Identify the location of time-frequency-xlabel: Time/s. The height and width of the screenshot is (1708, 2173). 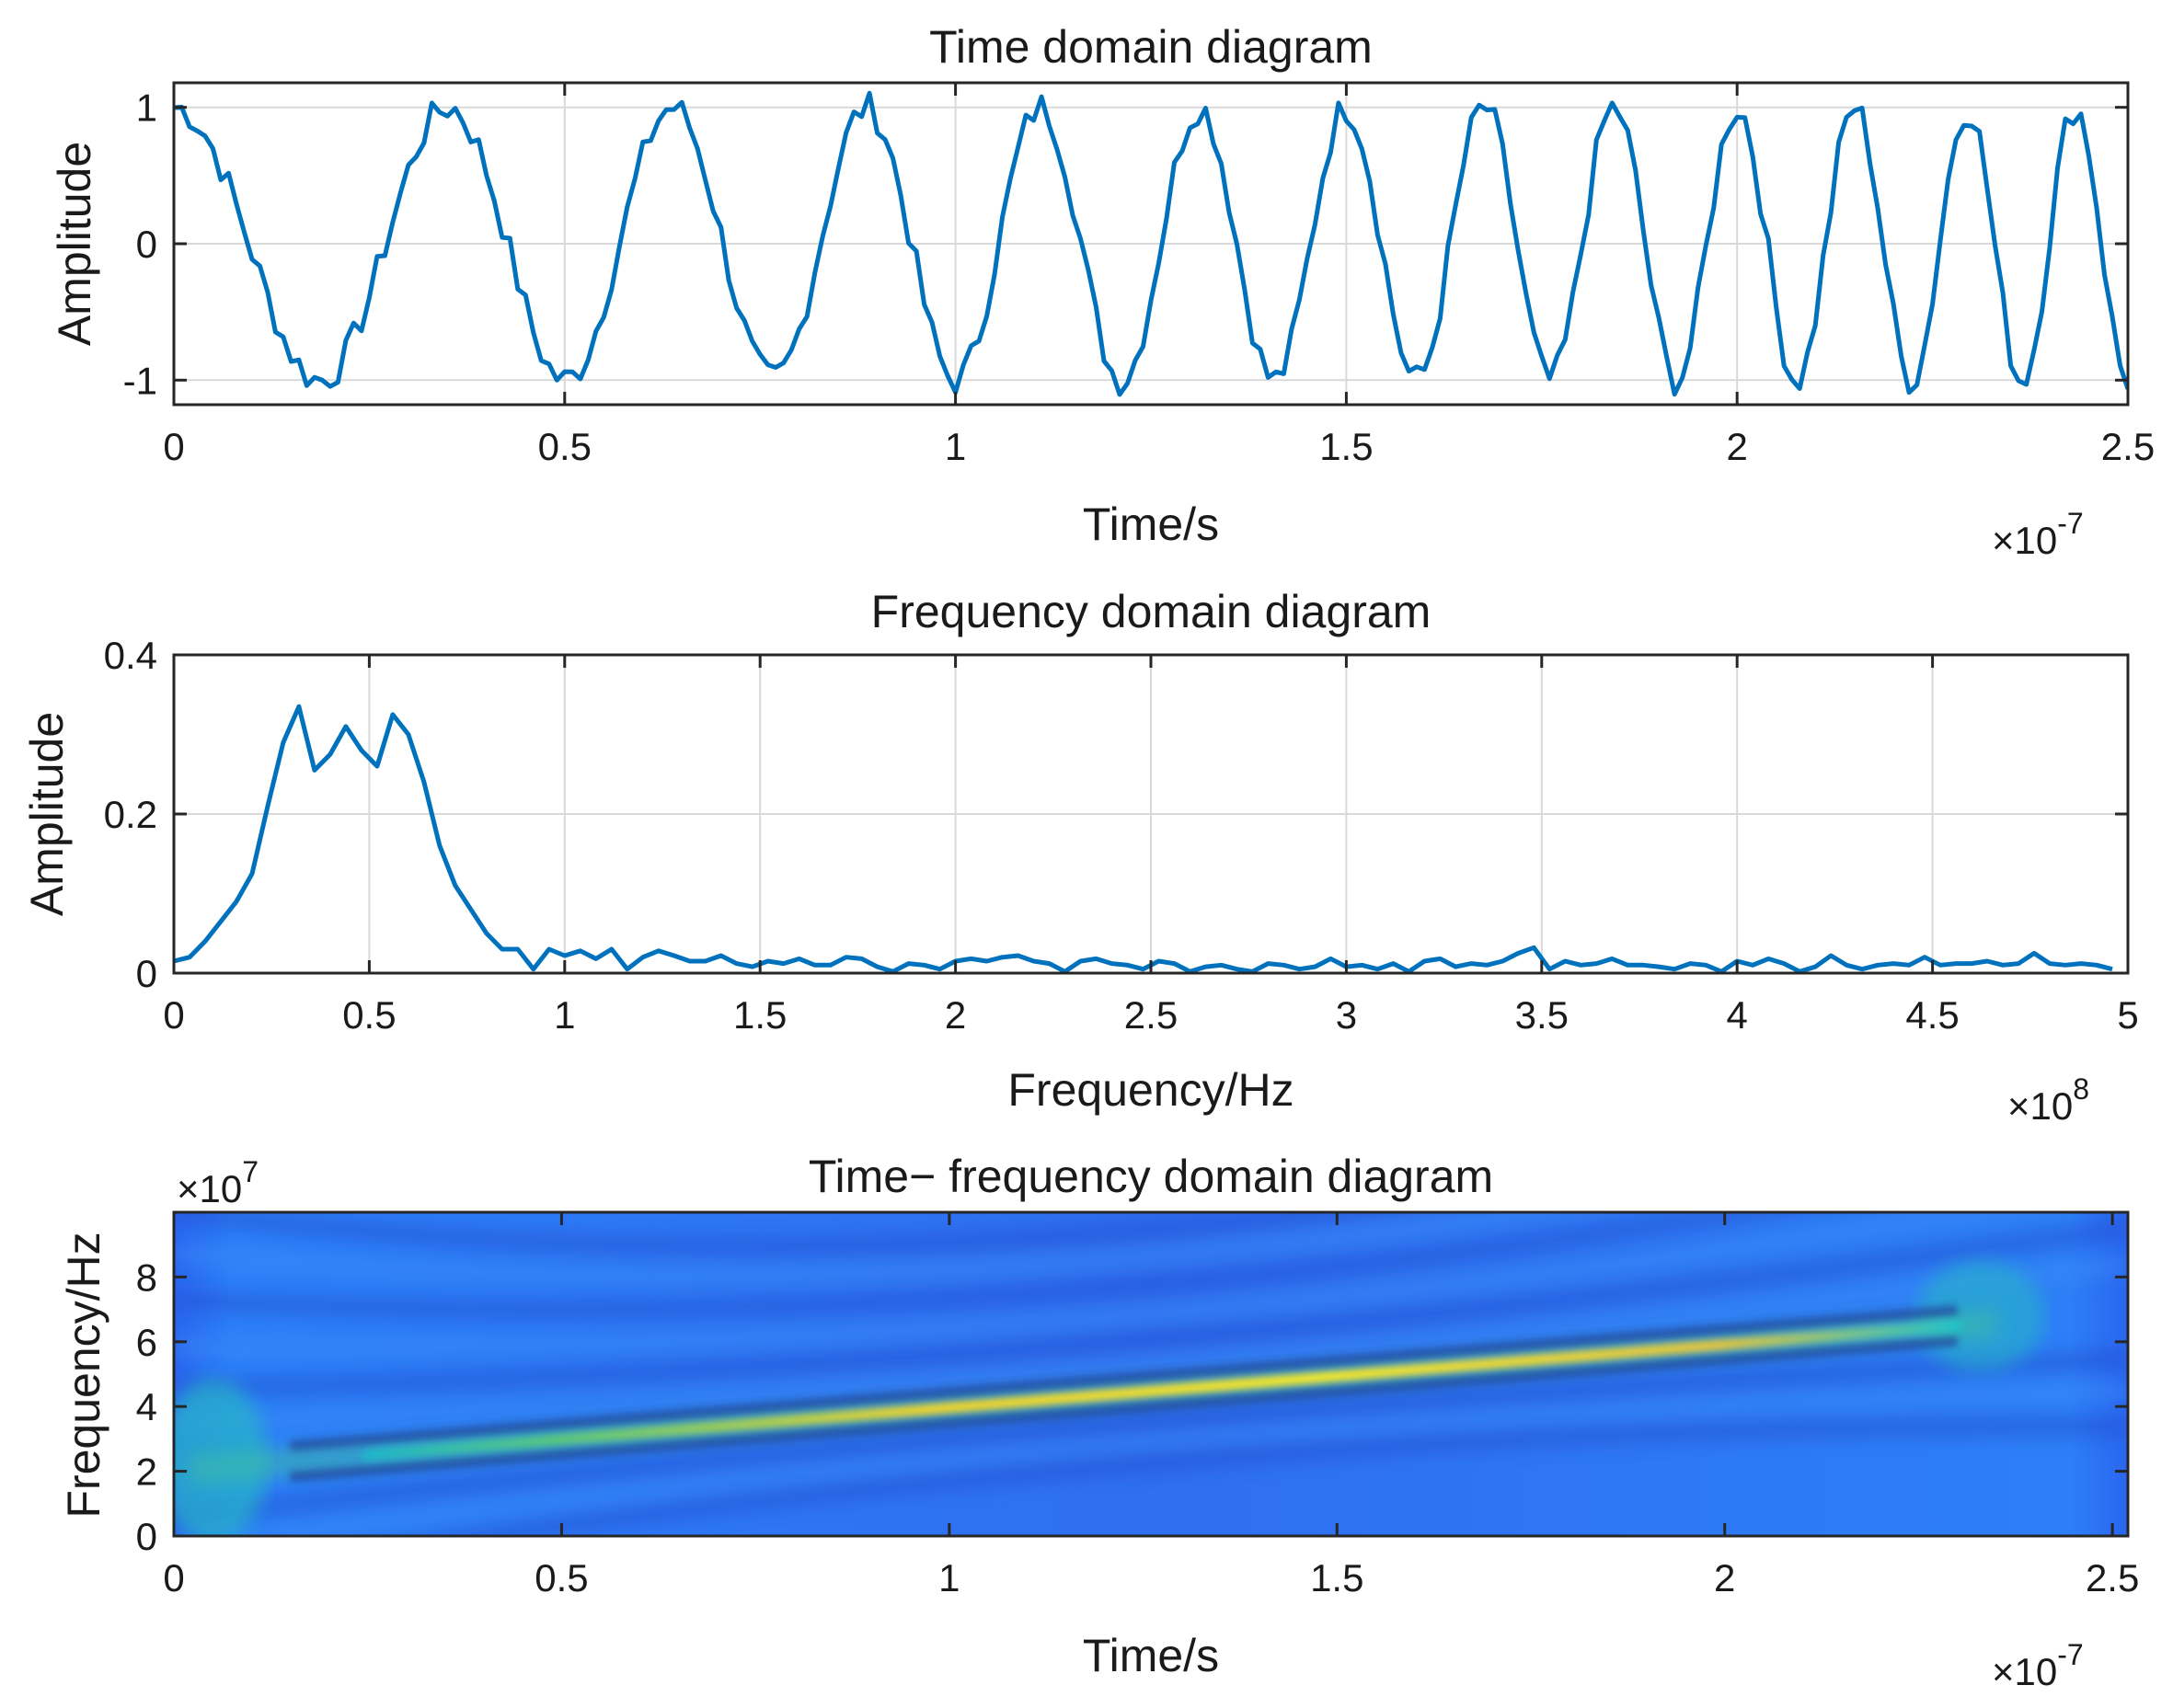
(1151, 1655).